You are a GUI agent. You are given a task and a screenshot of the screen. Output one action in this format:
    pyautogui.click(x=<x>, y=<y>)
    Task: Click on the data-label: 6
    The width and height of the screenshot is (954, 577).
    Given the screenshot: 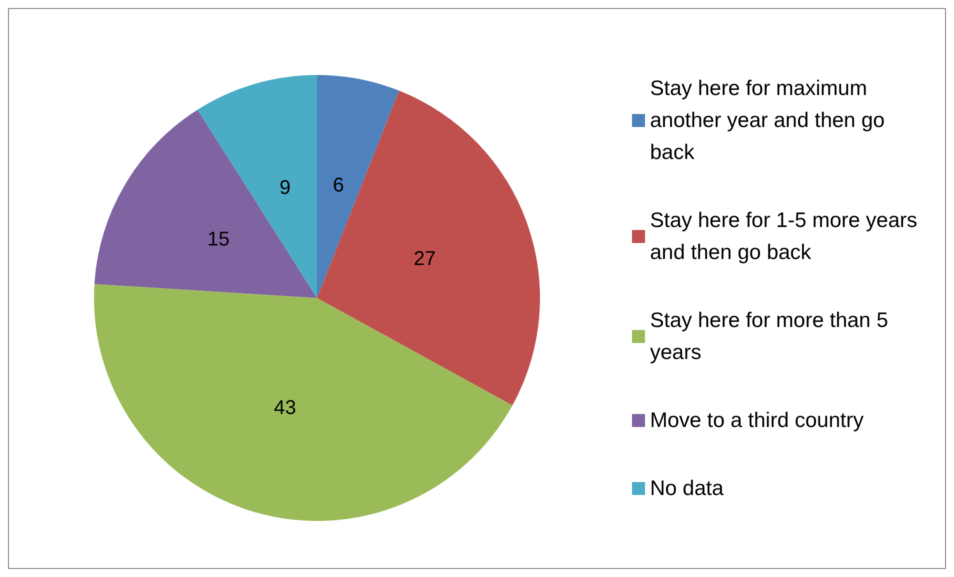 What is the action you would take?
    pyautogui.click(x=338, y=185)
    